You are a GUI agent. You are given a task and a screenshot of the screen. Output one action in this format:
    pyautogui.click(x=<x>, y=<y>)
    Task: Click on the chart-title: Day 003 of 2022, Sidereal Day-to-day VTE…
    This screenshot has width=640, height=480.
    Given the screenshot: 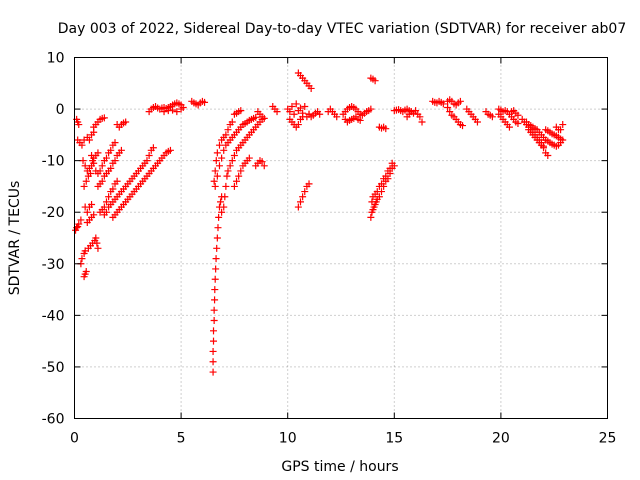 What is the action you would take?
    pyautogui.click(x=342, y=29)
    